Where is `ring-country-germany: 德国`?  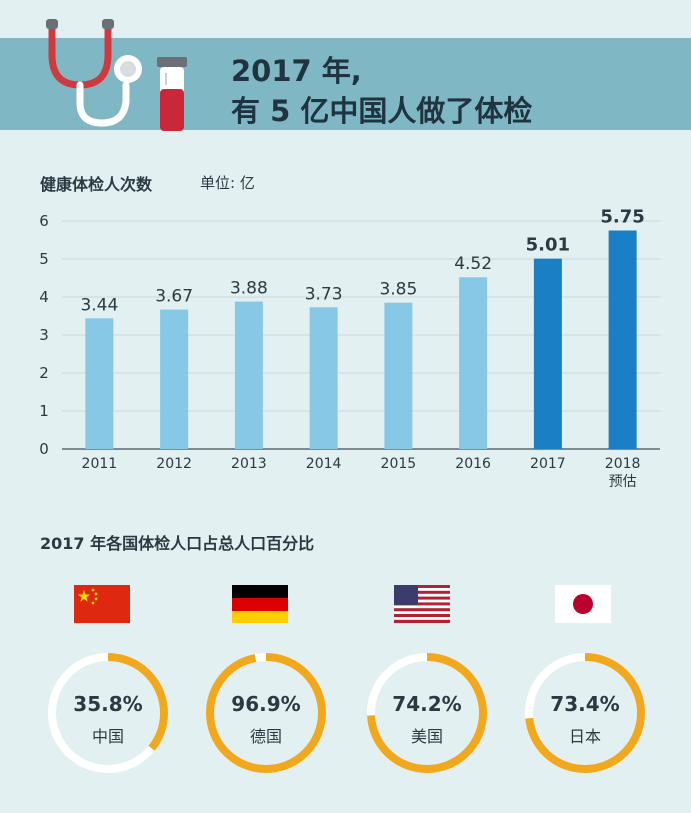
ring-country-germany: 德国 is located at coordinates (265, 736).